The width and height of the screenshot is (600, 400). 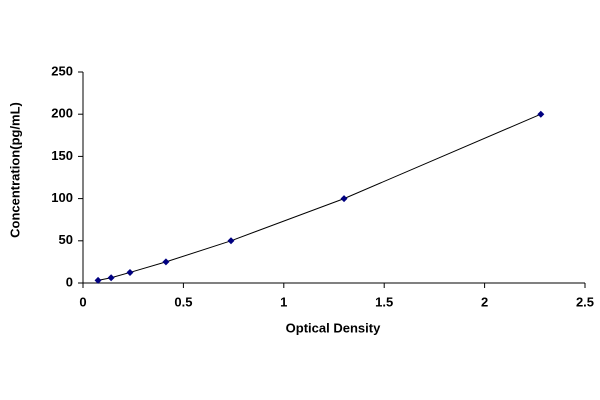 What do you see at coordinates (62, 197) in the screenshot?
I see `y-tick-label: 100` at bounding box center [62, 197].